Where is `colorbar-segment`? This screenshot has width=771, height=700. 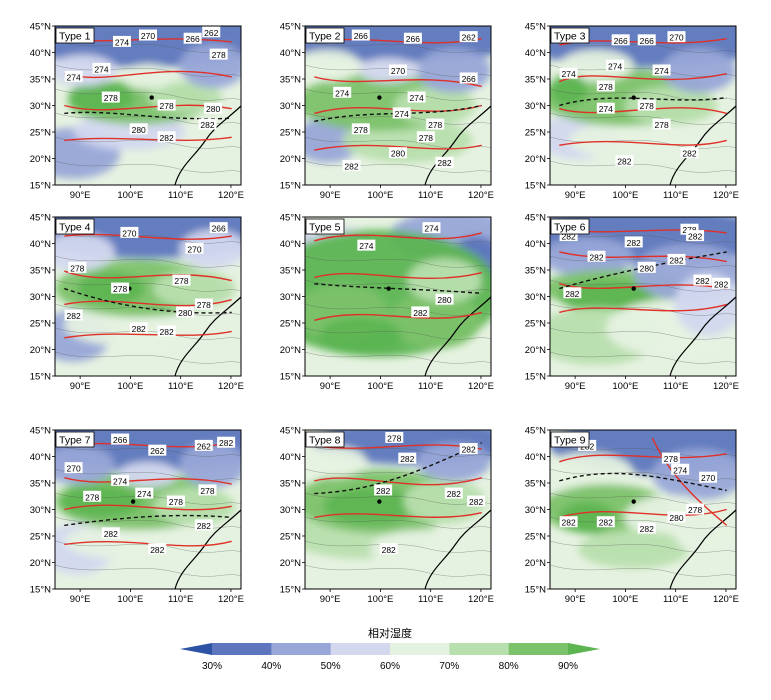 colorbar-segment is located at coordinates (479, 649).